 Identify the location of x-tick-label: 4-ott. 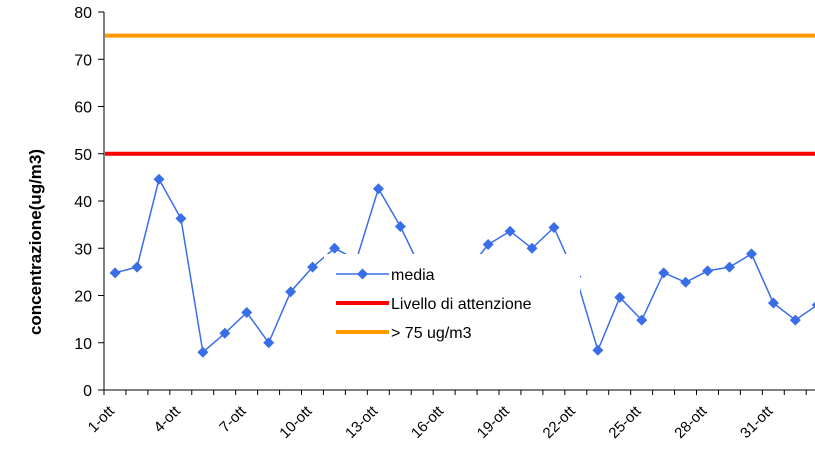
(168, 419).